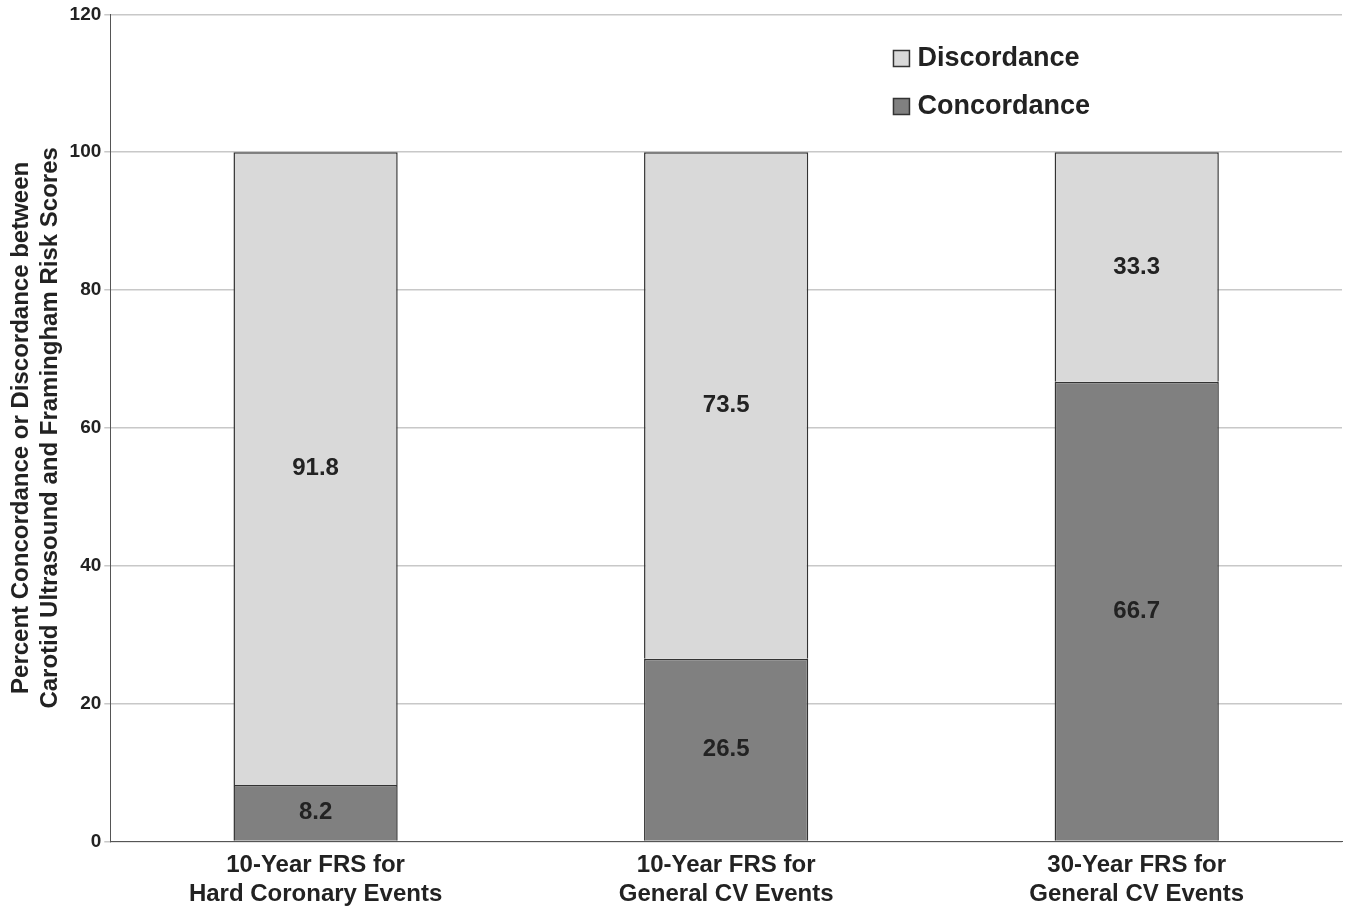 Image resolution: width=1352 pixels, height=924 pixels. I want to click on y-tick-label: 120, so click(85, 13).